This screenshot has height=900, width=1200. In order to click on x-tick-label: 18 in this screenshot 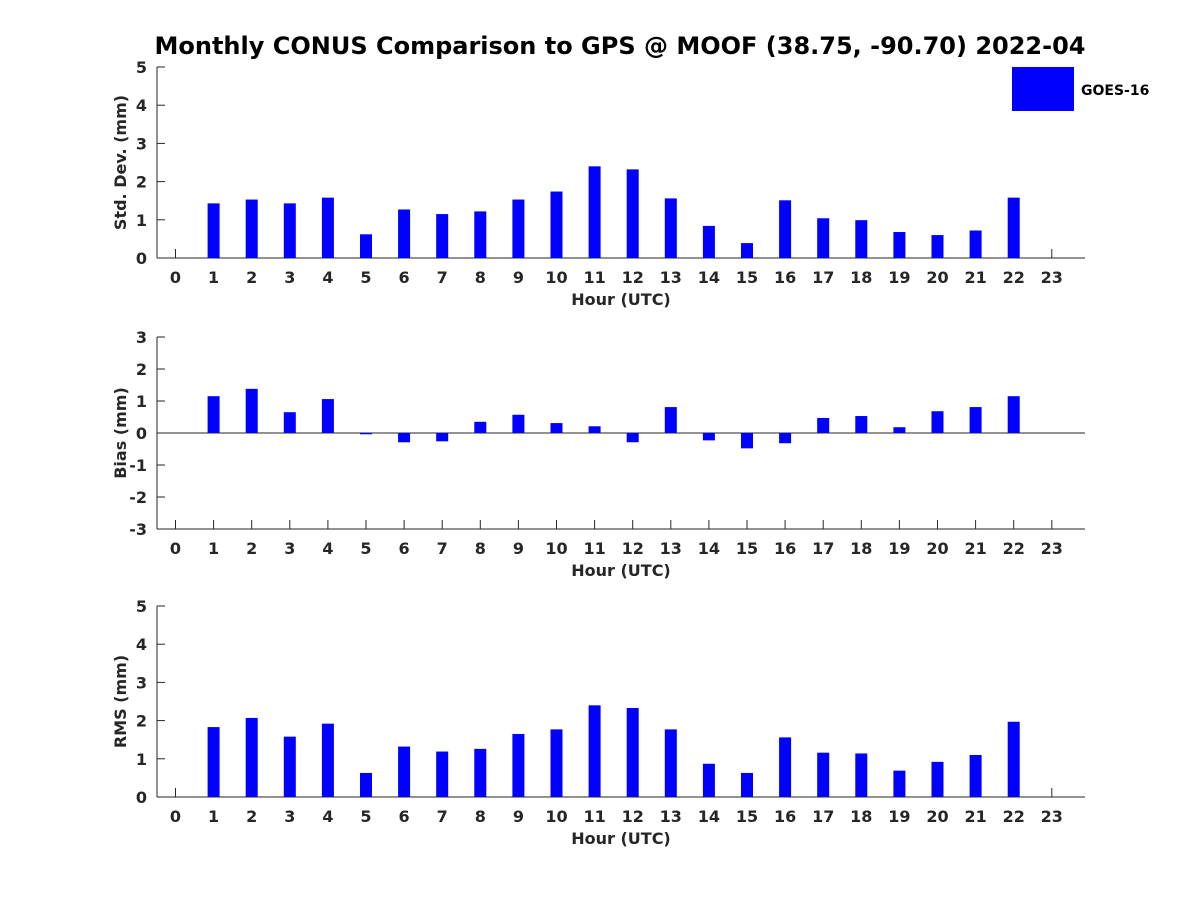, I will do `click(861, 548)`.